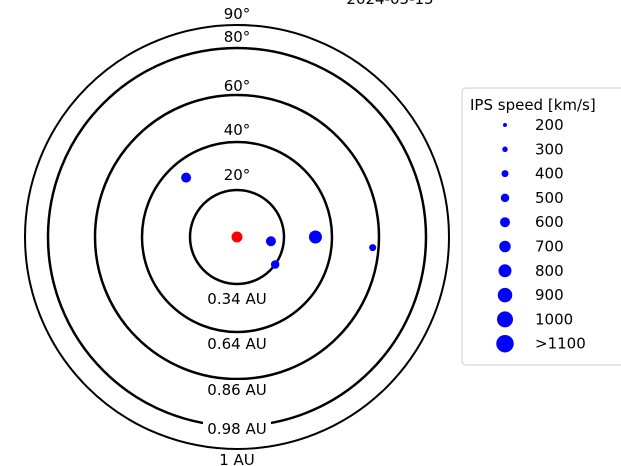 The width and height of the screenshot is (621, 466). Describe the element at coordinates (533, 105) in the screenshot. I see `legend-title: IPS speed [km/s]` at that location.